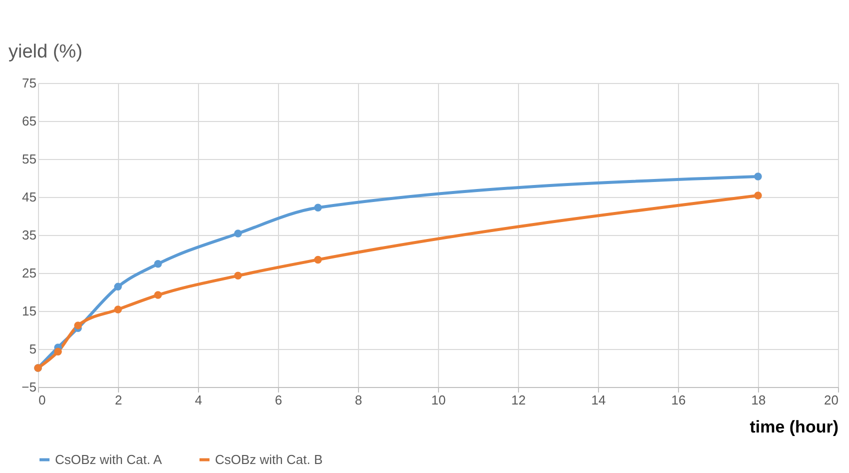 The image size is (849, 473). What do you see at coordinates (358, 400) in the screenshot?
I see `x-tick-label: 8` at bounding box center [358, 400].